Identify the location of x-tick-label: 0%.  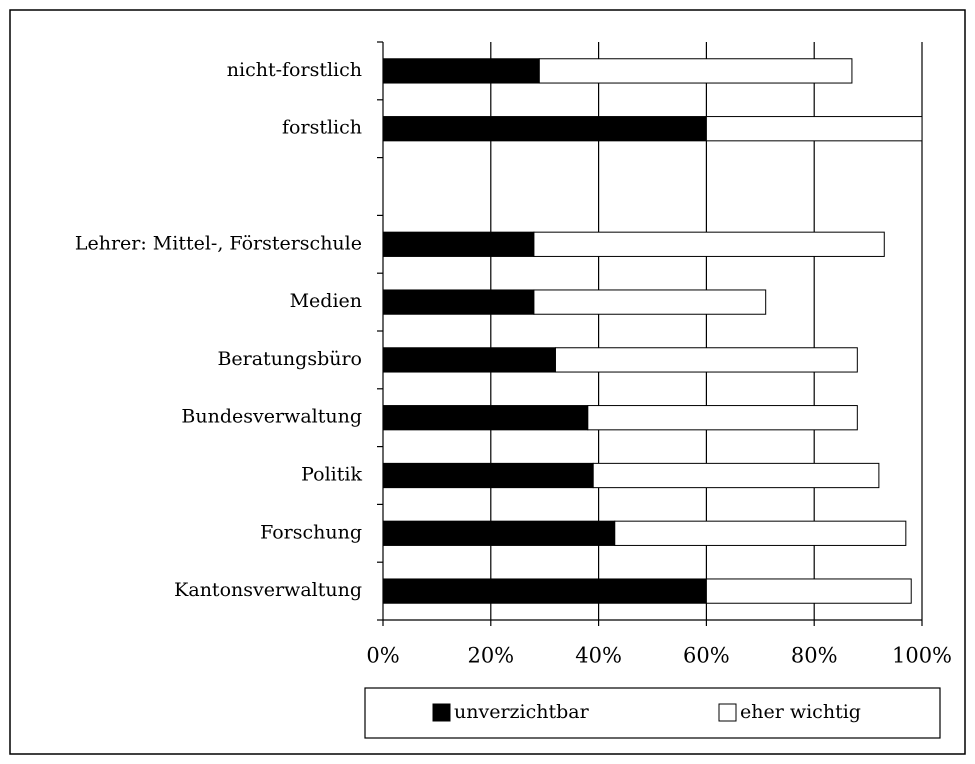
(382, 656).